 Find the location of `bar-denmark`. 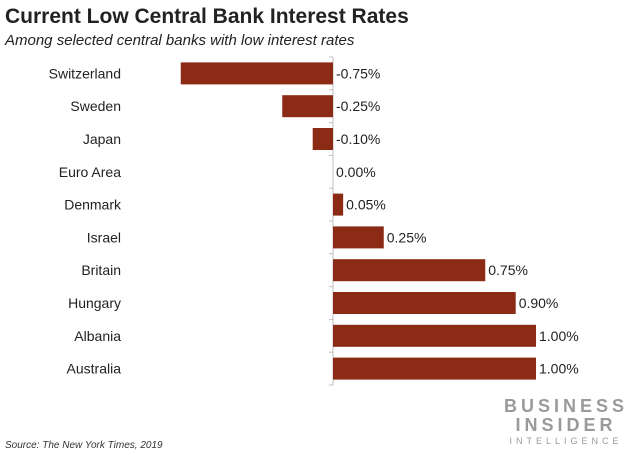

bar-denmark is located at coordinates (338, 204).